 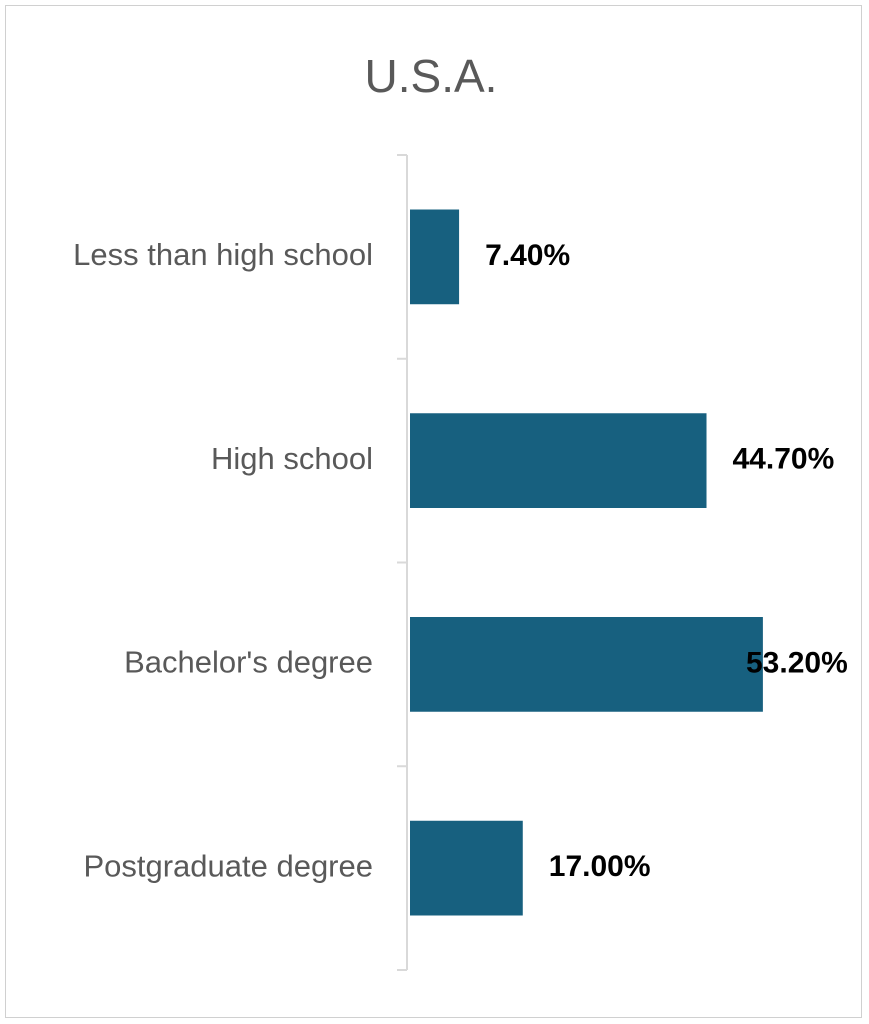 I want to click on data-label: 44.70%, so click(x=784, y=459).